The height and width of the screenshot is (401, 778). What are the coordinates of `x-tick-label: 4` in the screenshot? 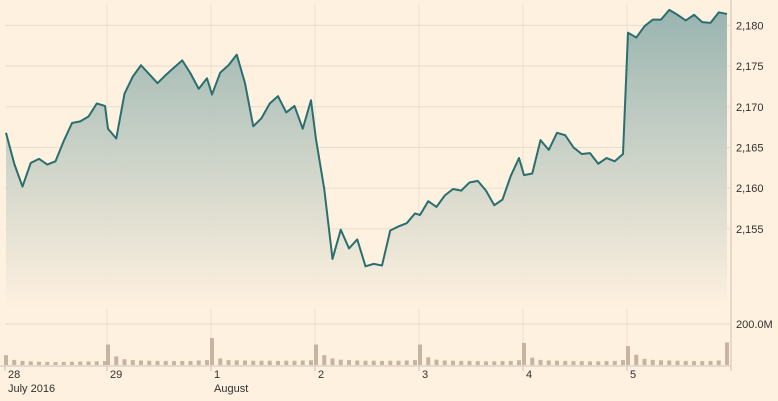 It's located at (529, 375).